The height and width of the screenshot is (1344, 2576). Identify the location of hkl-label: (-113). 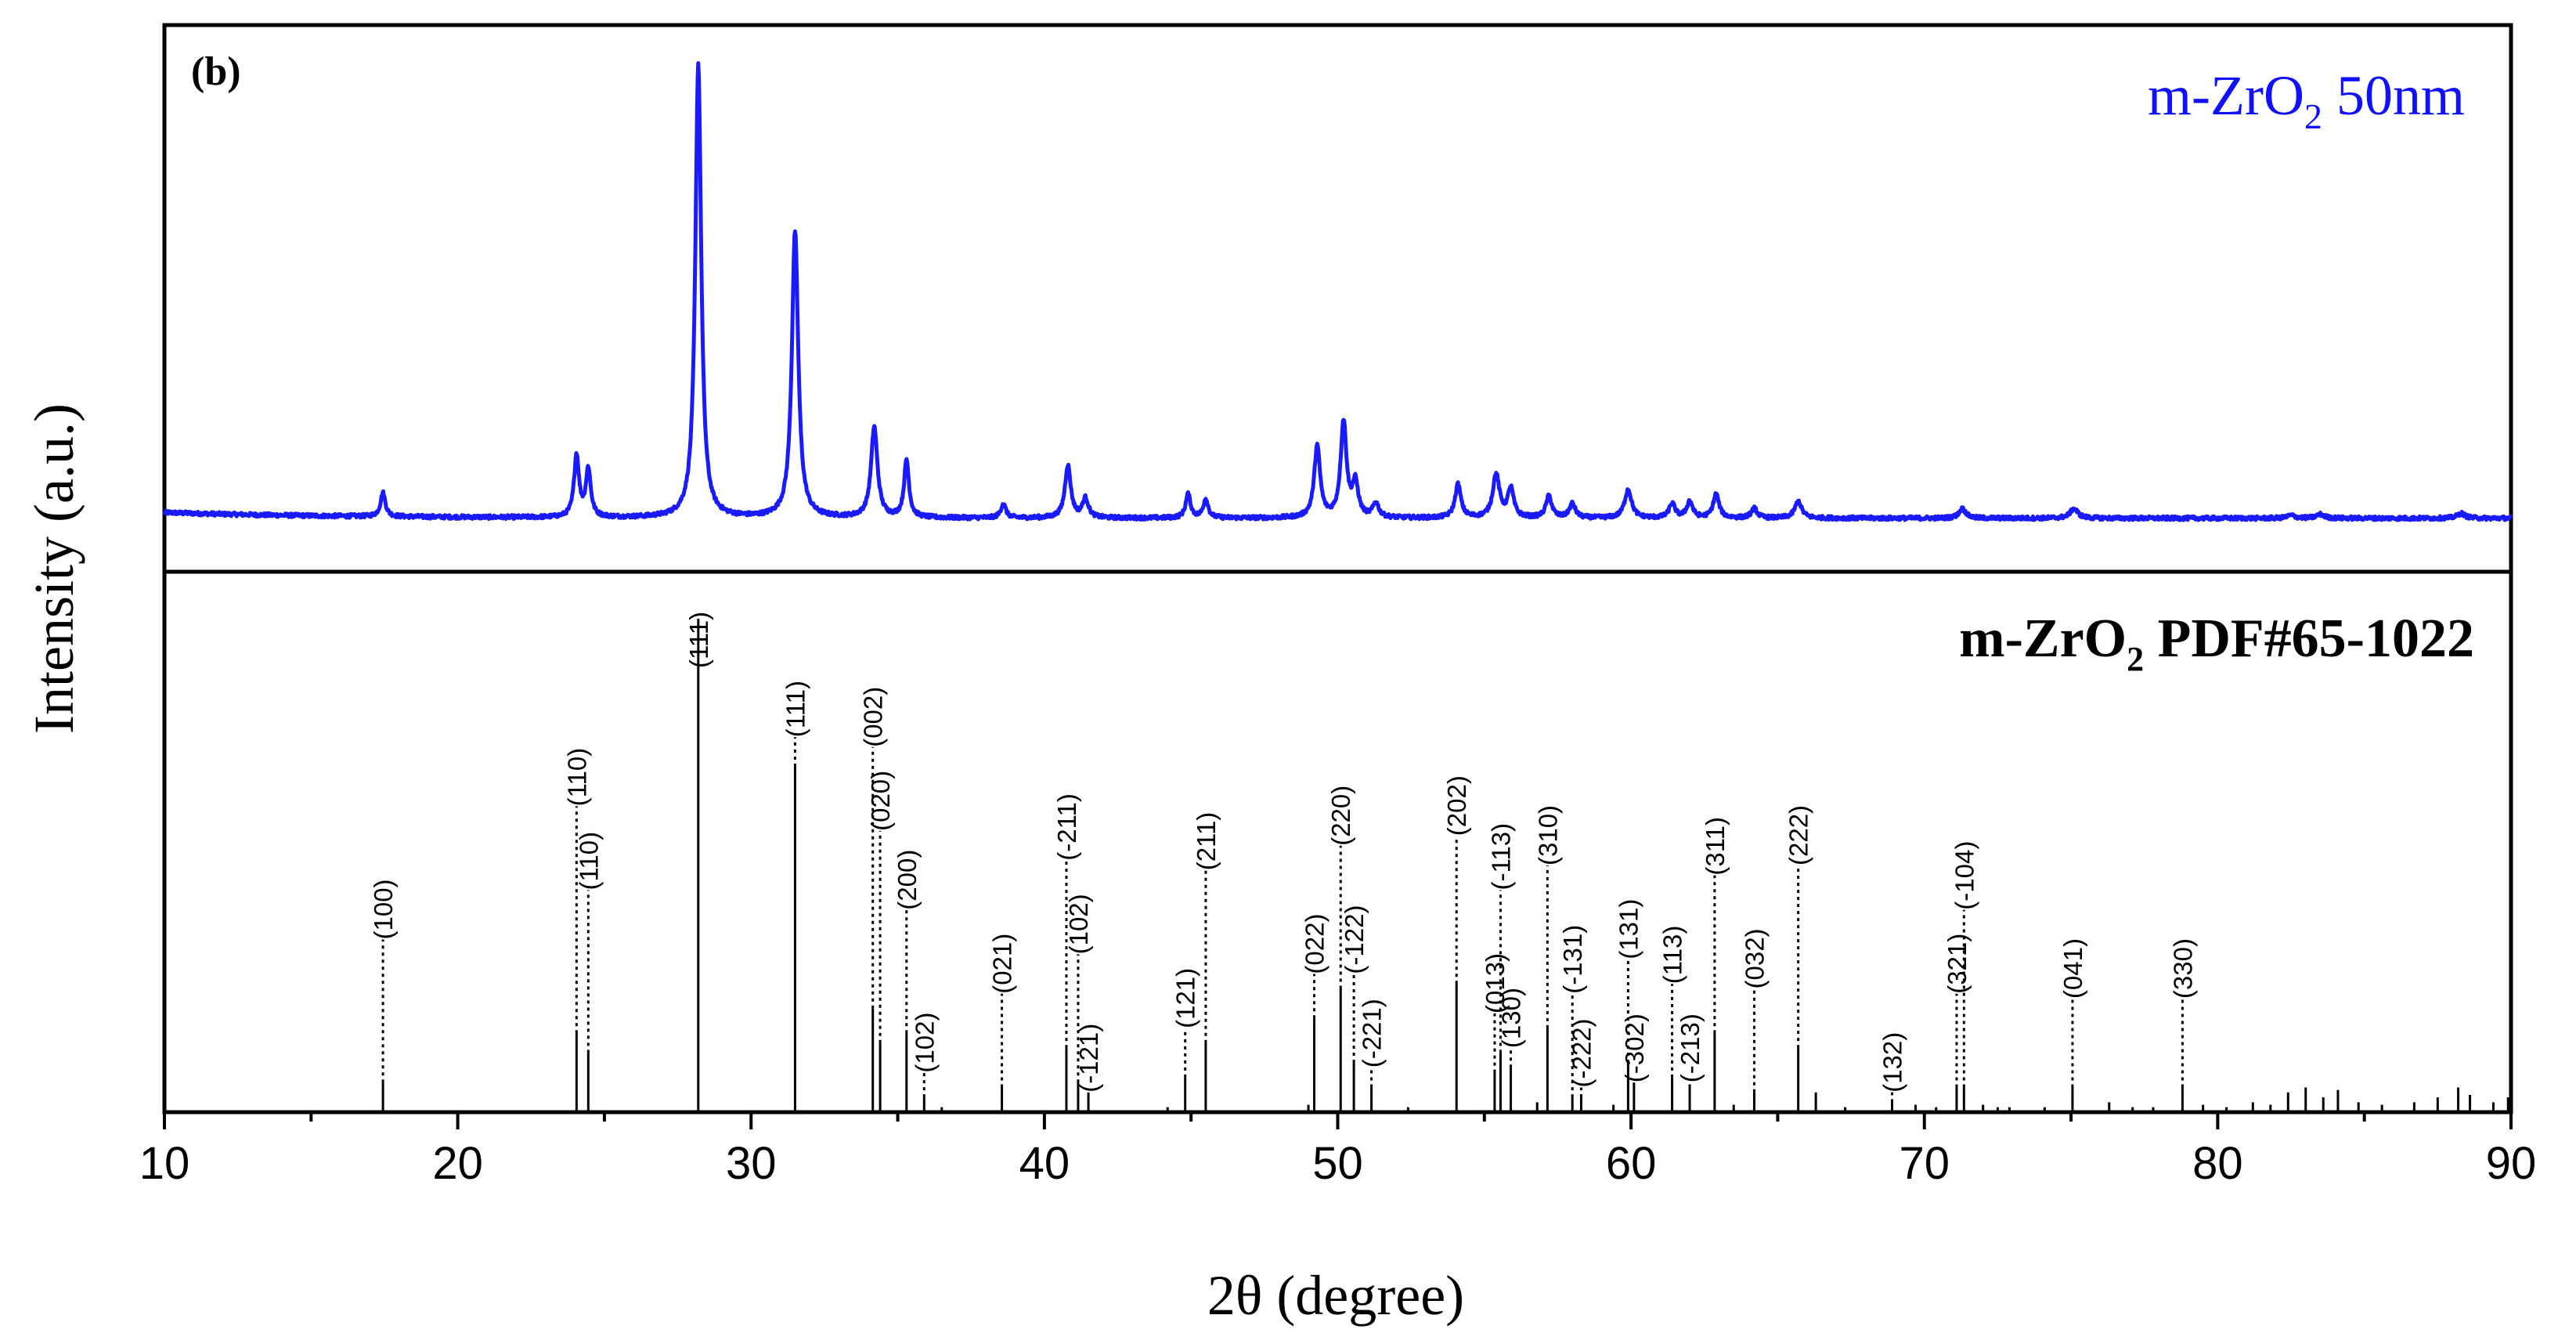
(1501, 857).